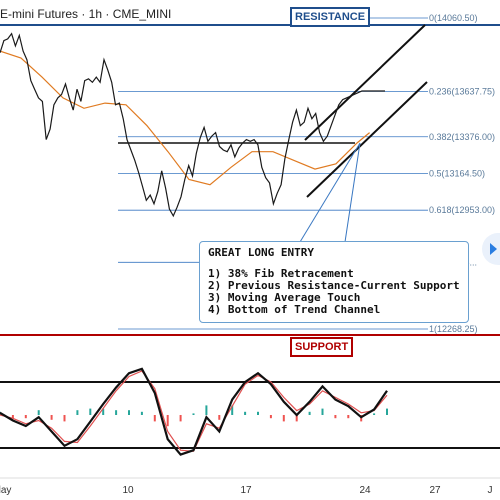 This screenshot has height=500, width=500. I want to click on x-tick-label: 27, so click(435, 490).